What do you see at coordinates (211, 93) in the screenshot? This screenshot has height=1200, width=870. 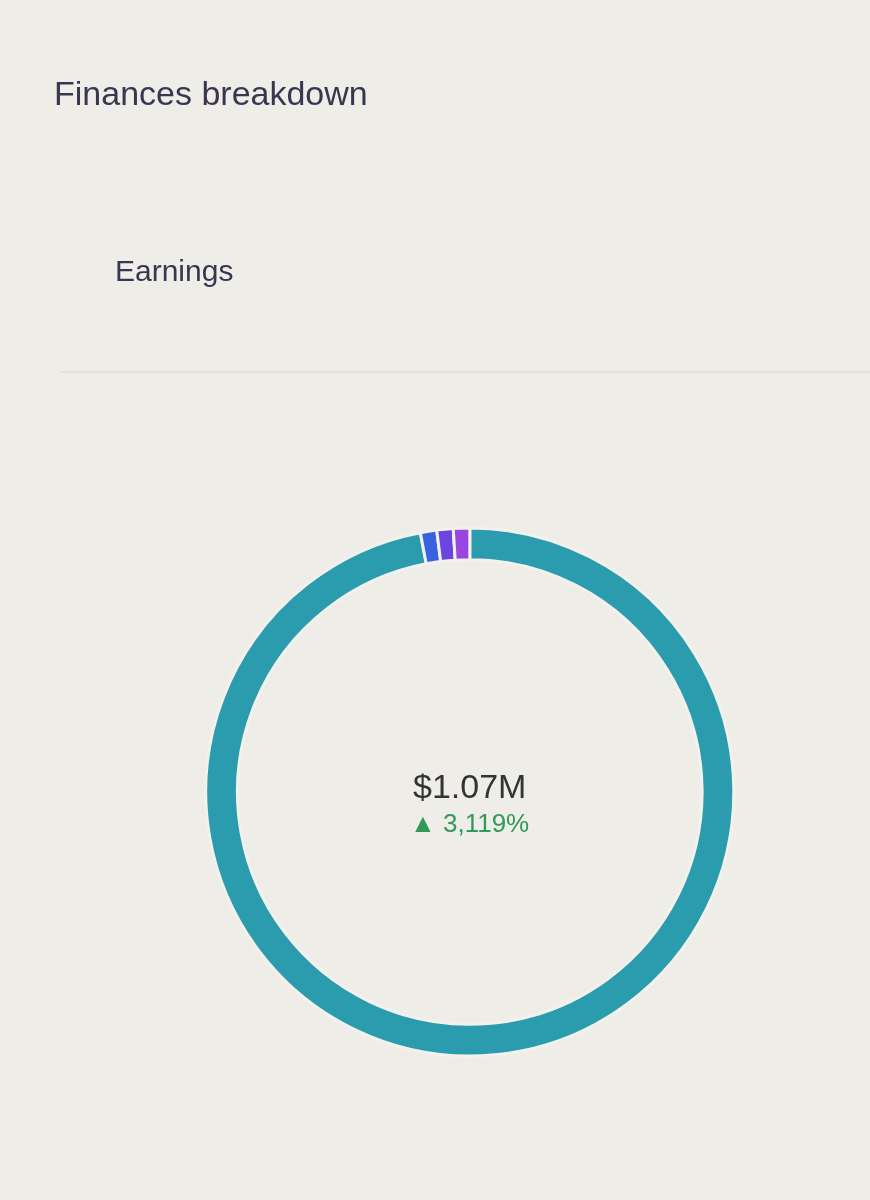 I see `chart-title: Finances breakdown` at bounding box center [211, 93].